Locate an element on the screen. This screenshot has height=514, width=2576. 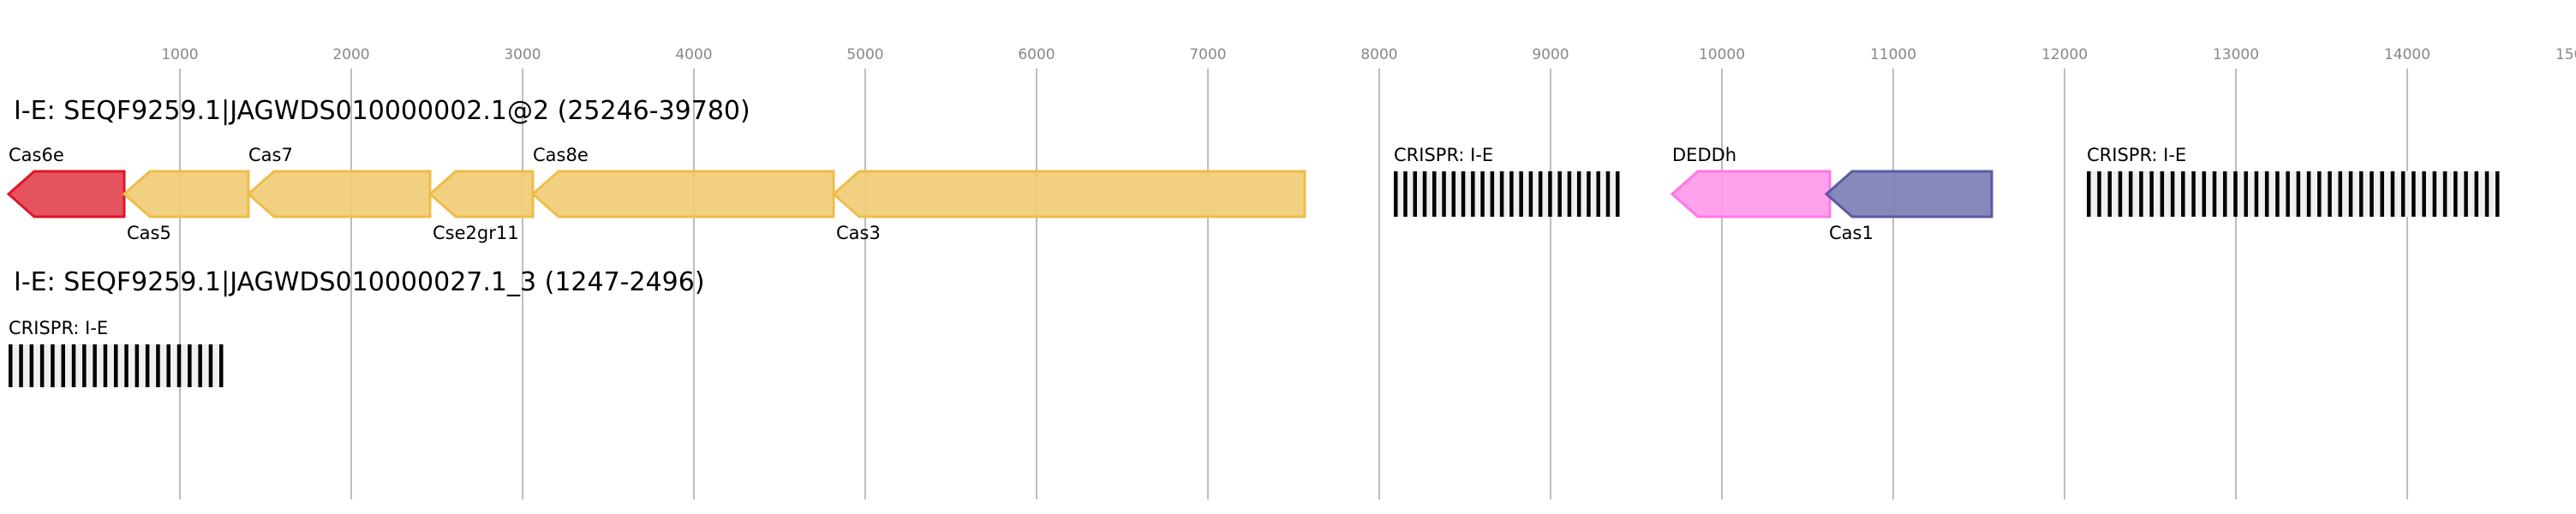
gene-cas1: Cas1 is located at coordinates (1909, 207).